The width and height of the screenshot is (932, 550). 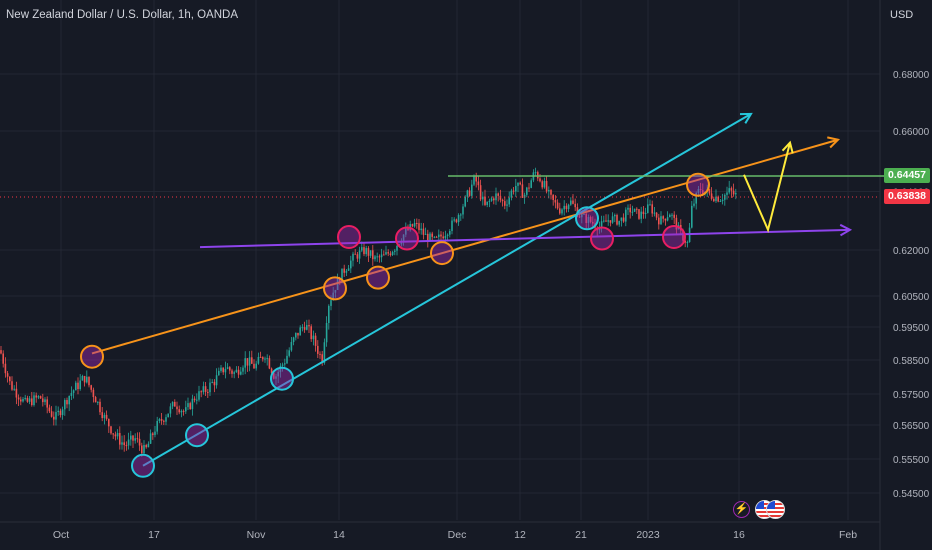 What do you see at coordinates (902, 15) in the screenshot?
I see `currency-label: USD` at bounding box center [902, 15].